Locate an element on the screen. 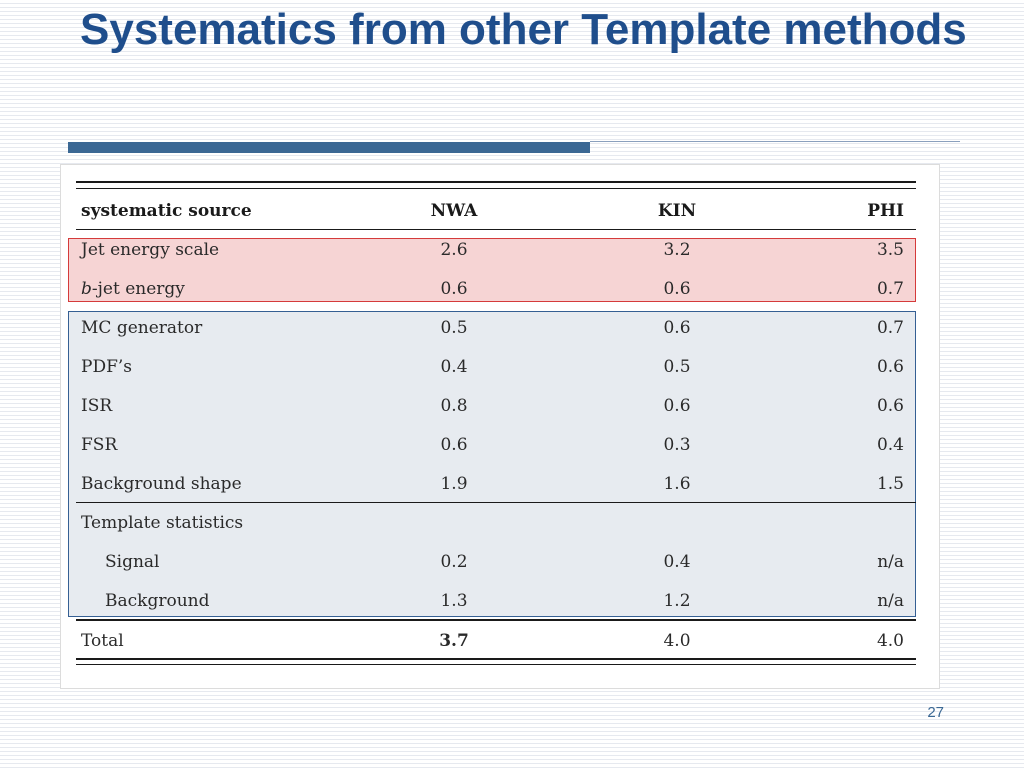  slide-title: Systematics from other Template methods is located at coordinates (523, 29).